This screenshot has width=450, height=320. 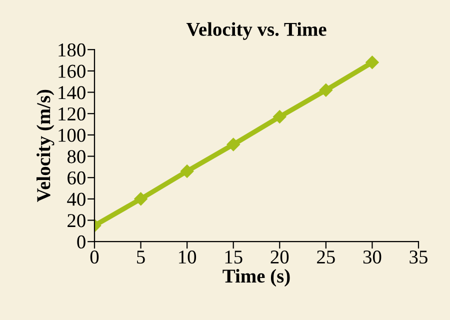 I want to click on y-tick-label: 180, so click(x=72, y=50).